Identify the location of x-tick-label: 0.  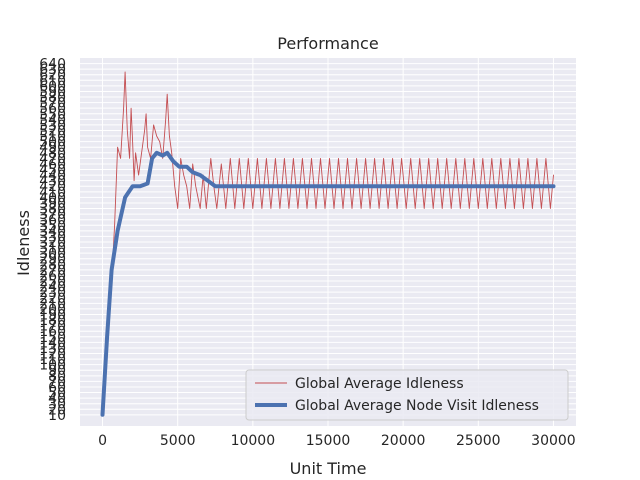
(102, 441).